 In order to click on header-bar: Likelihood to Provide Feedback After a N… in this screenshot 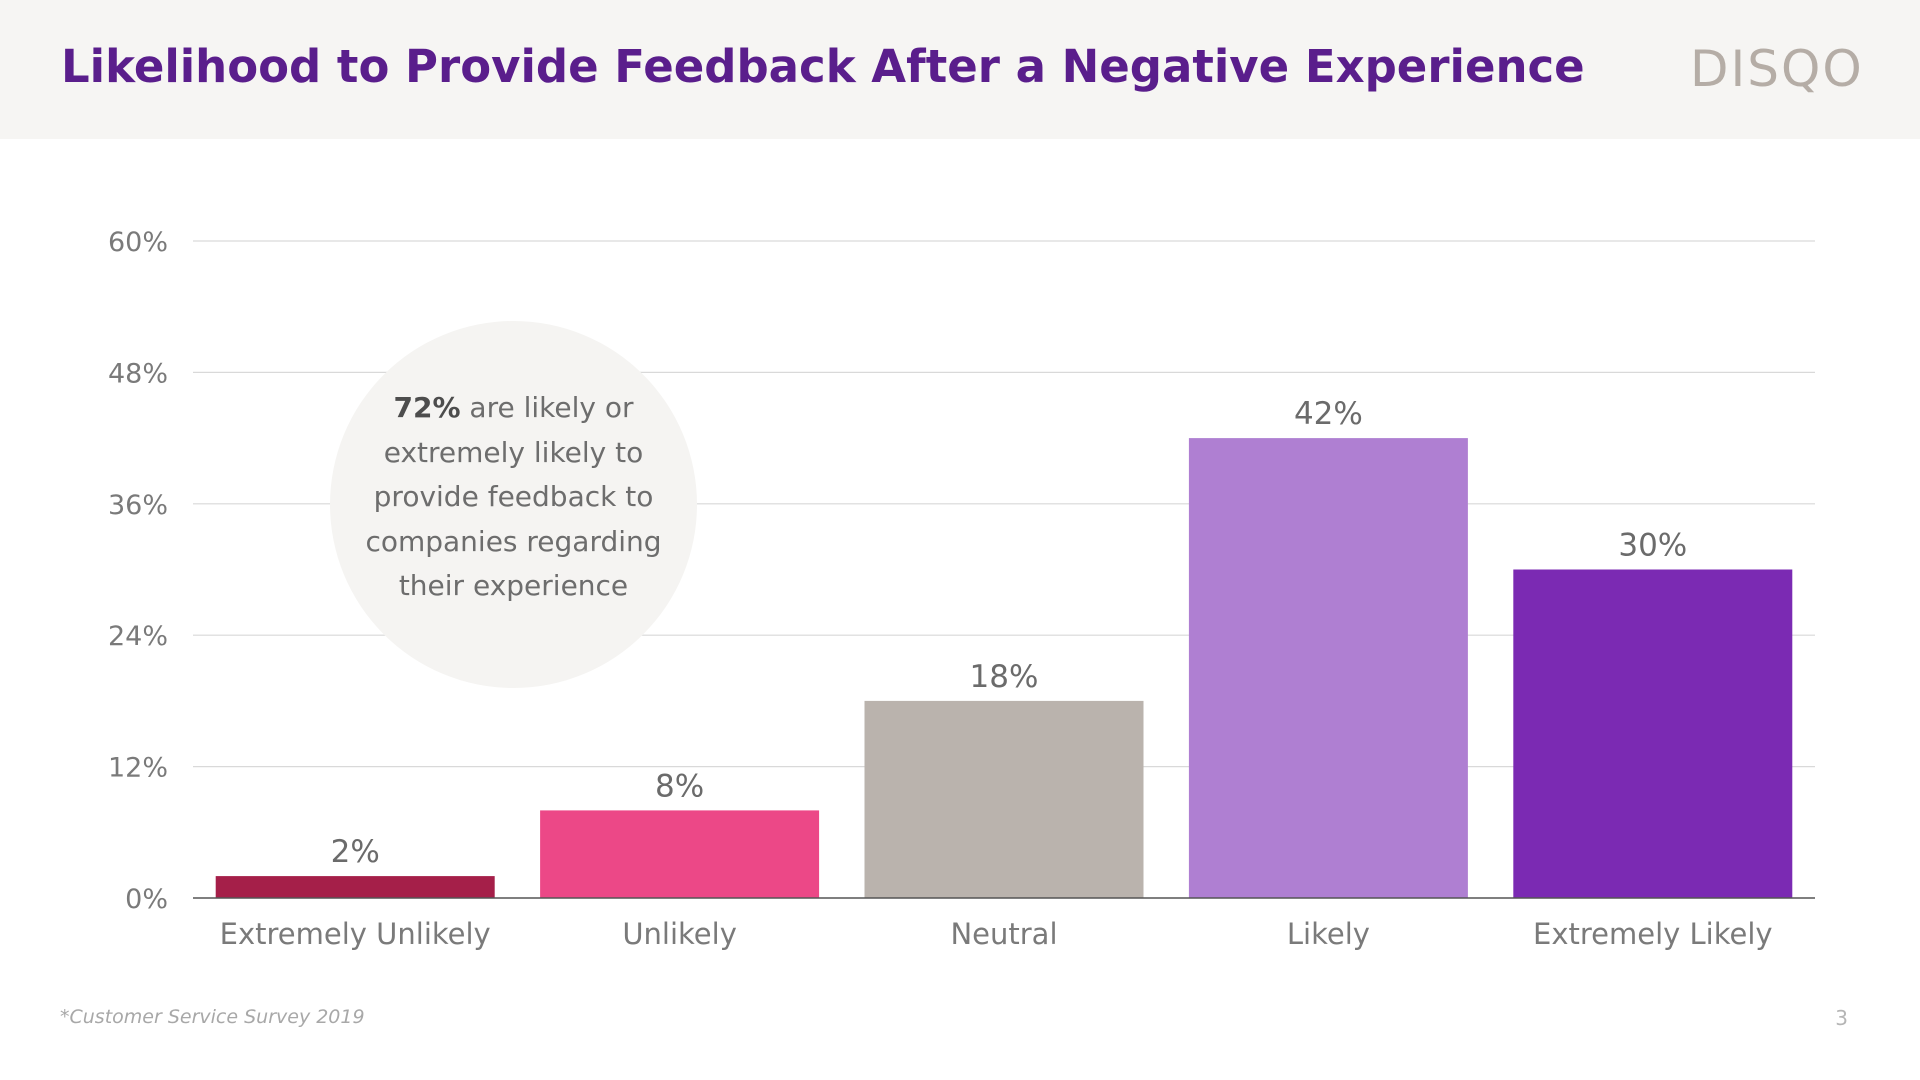, I will do `click(960, 69)`.